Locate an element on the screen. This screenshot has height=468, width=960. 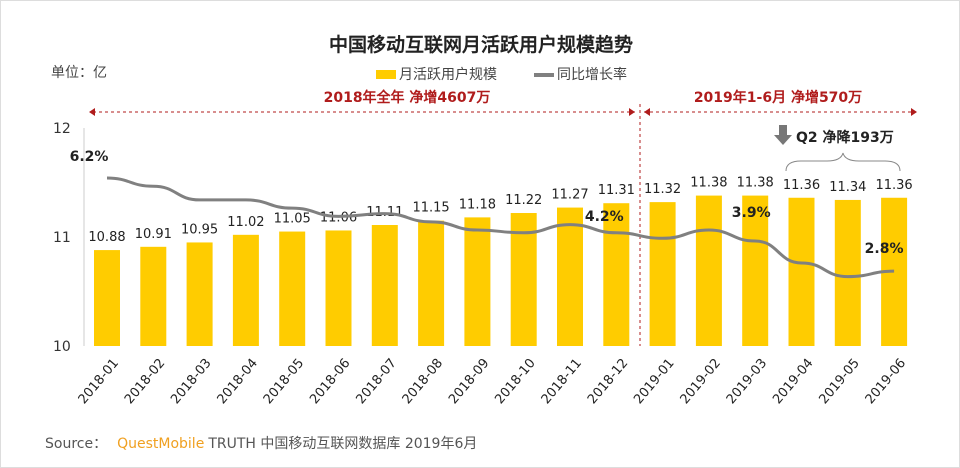
bar-value-label: 11.31 is located at coordinates (616, 190).